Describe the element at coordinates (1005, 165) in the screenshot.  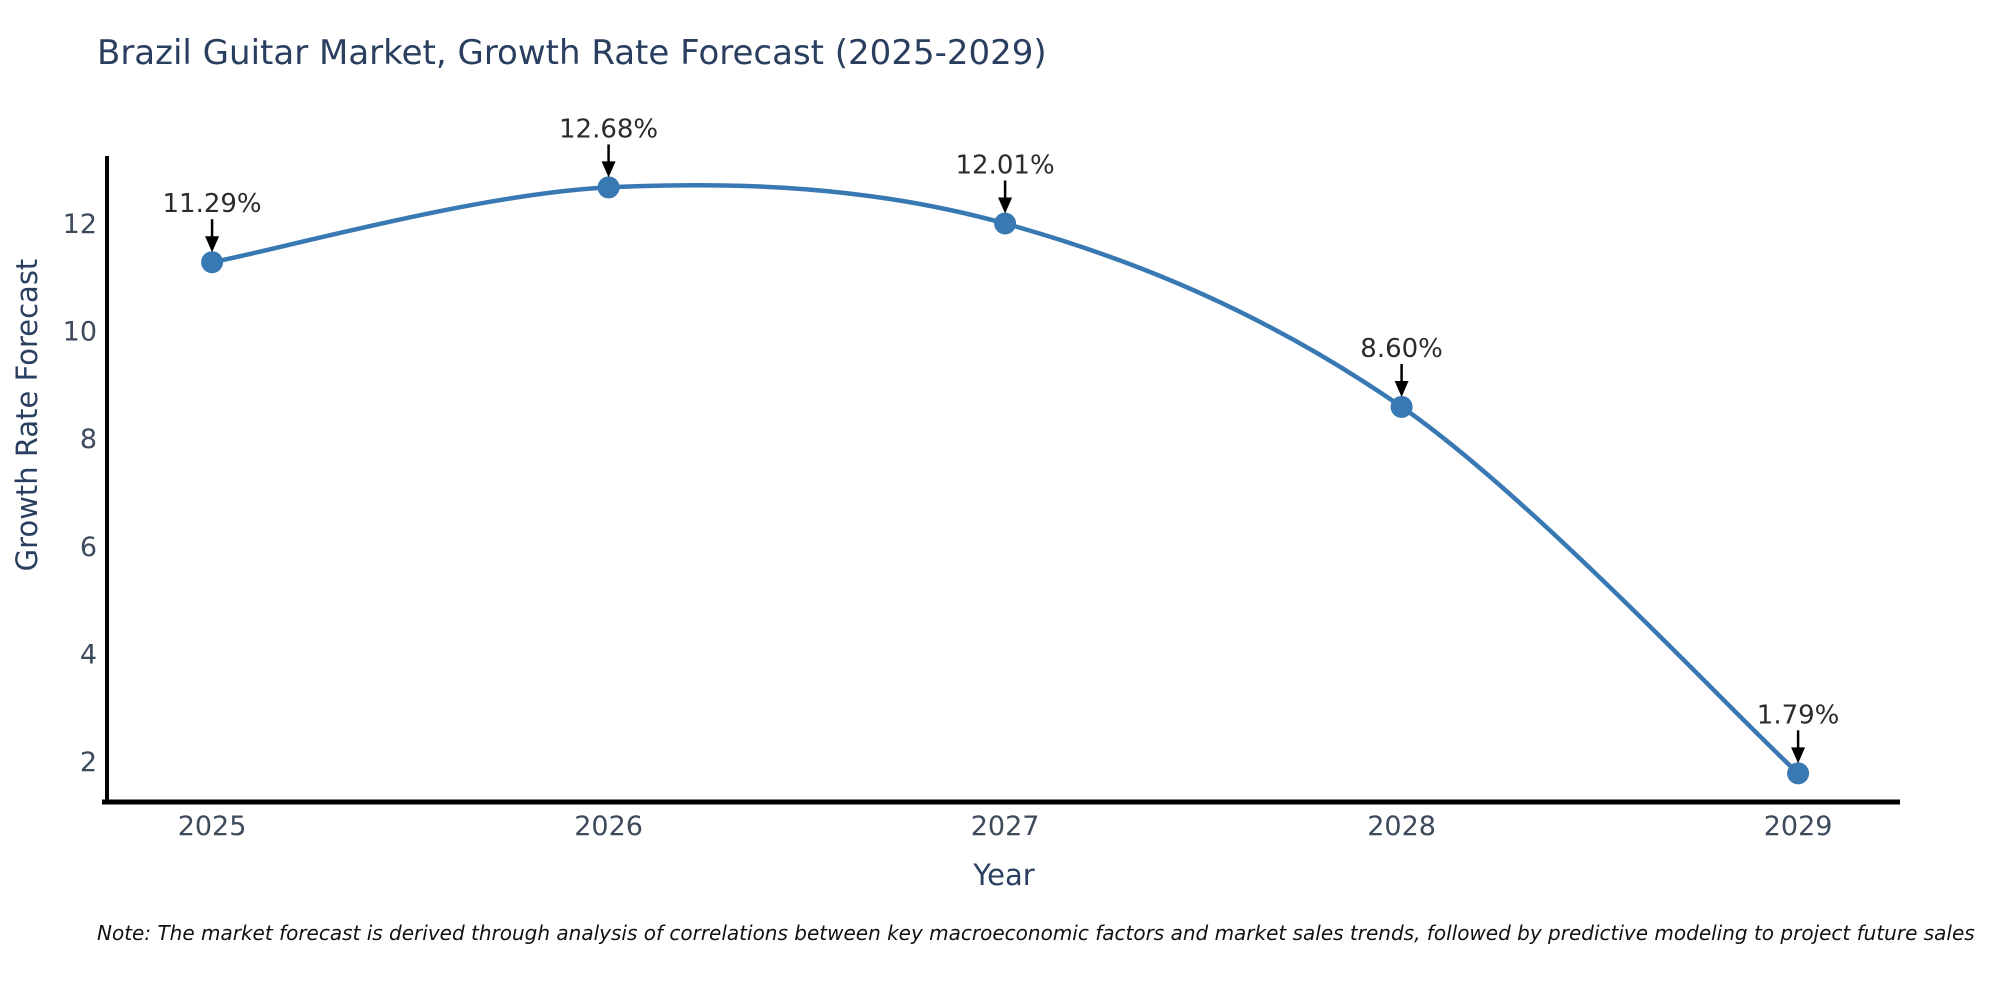
I see `point-annotation-label: 12.01%` at that location.